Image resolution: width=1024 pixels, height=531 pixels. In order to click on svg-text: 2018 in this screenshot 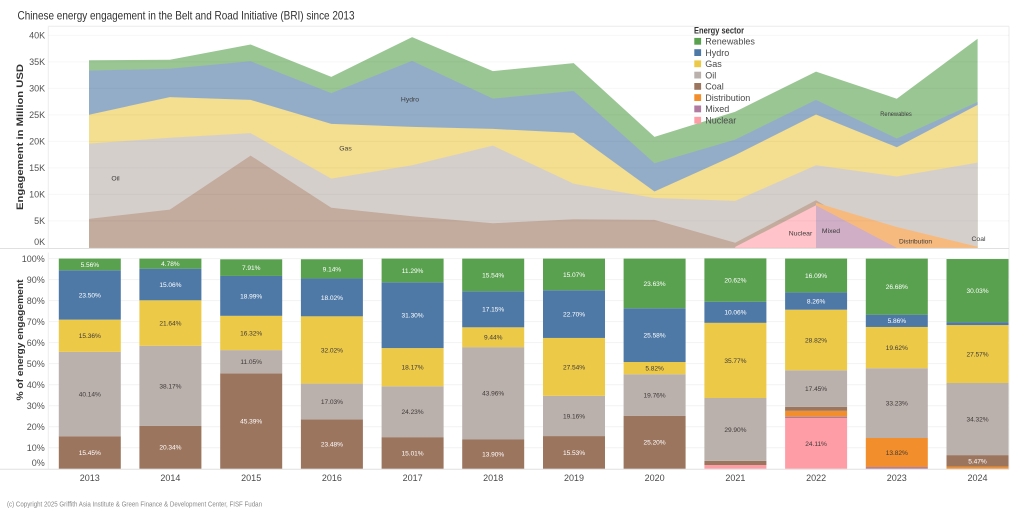, I will do `click(493, 478)`.